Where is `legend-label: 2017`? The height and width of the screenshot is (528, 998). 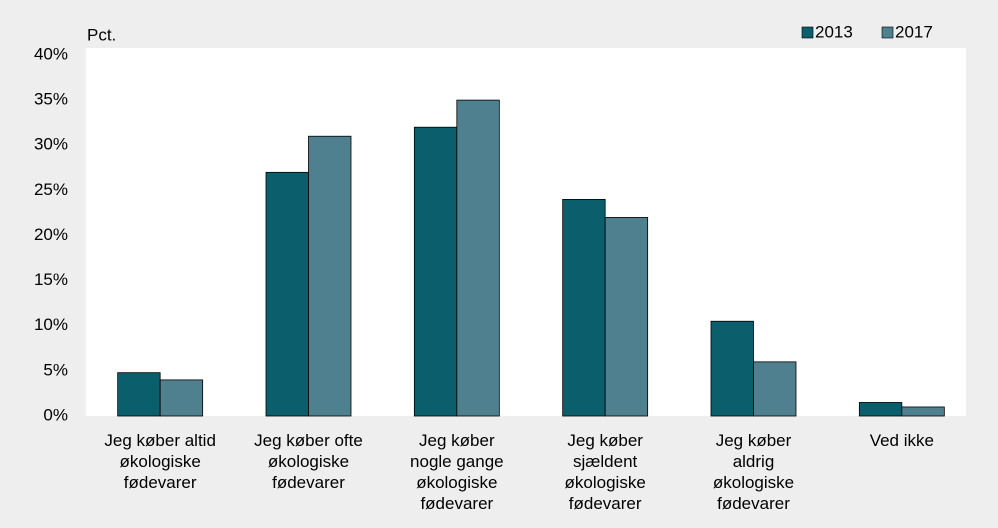 legend-label: 2017 is located at coordinates (914, 31).